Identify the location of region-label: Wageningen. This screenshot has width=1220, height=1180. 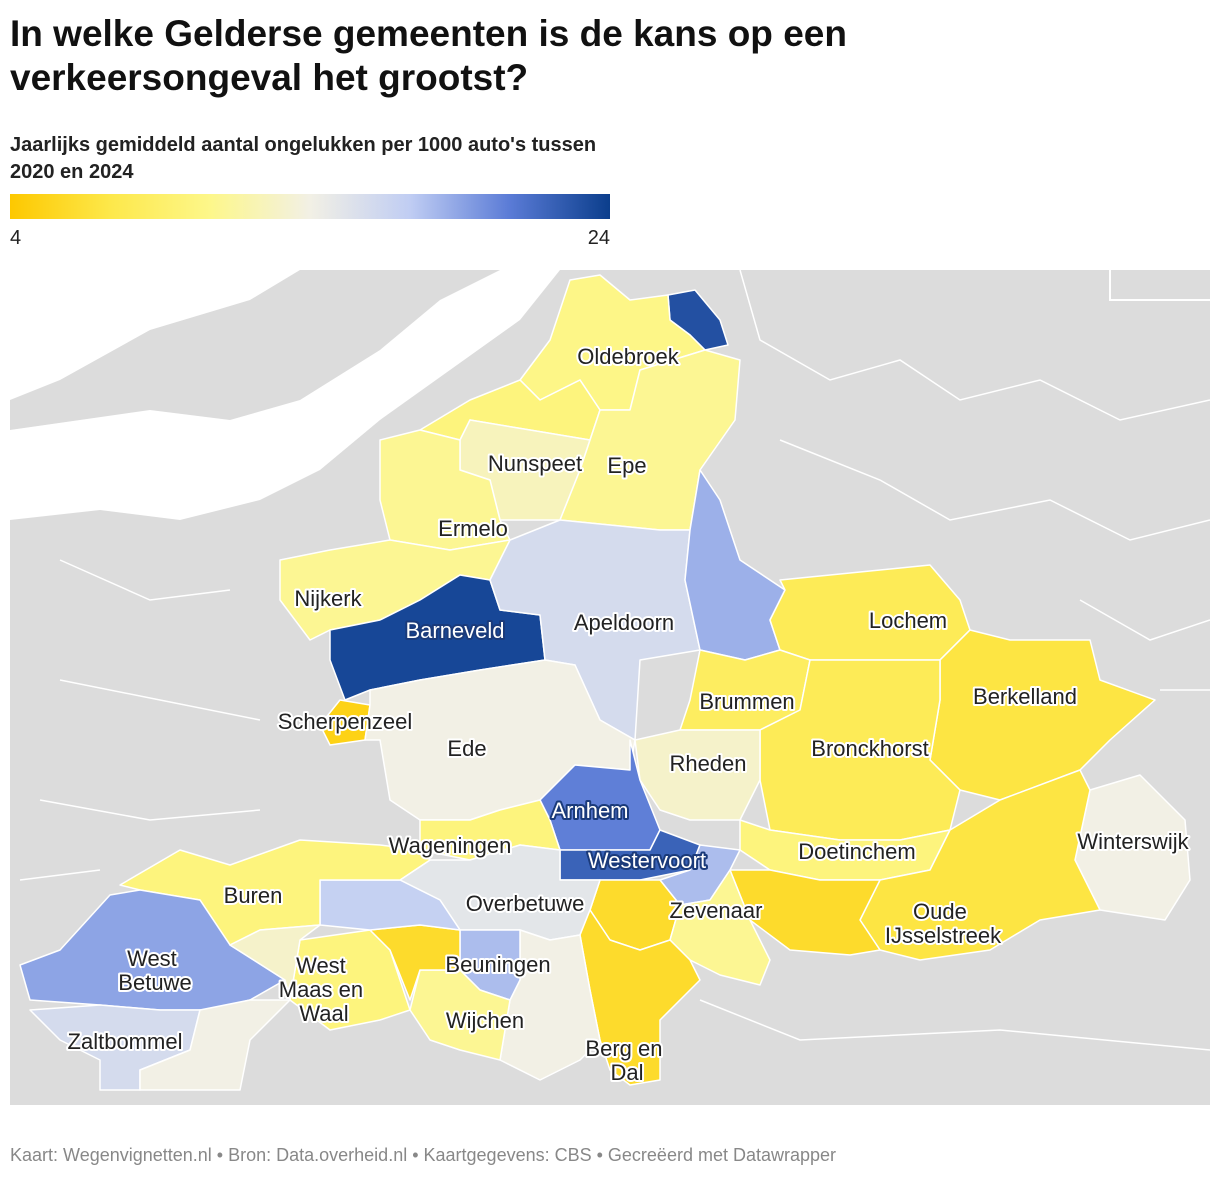
(450, 845).